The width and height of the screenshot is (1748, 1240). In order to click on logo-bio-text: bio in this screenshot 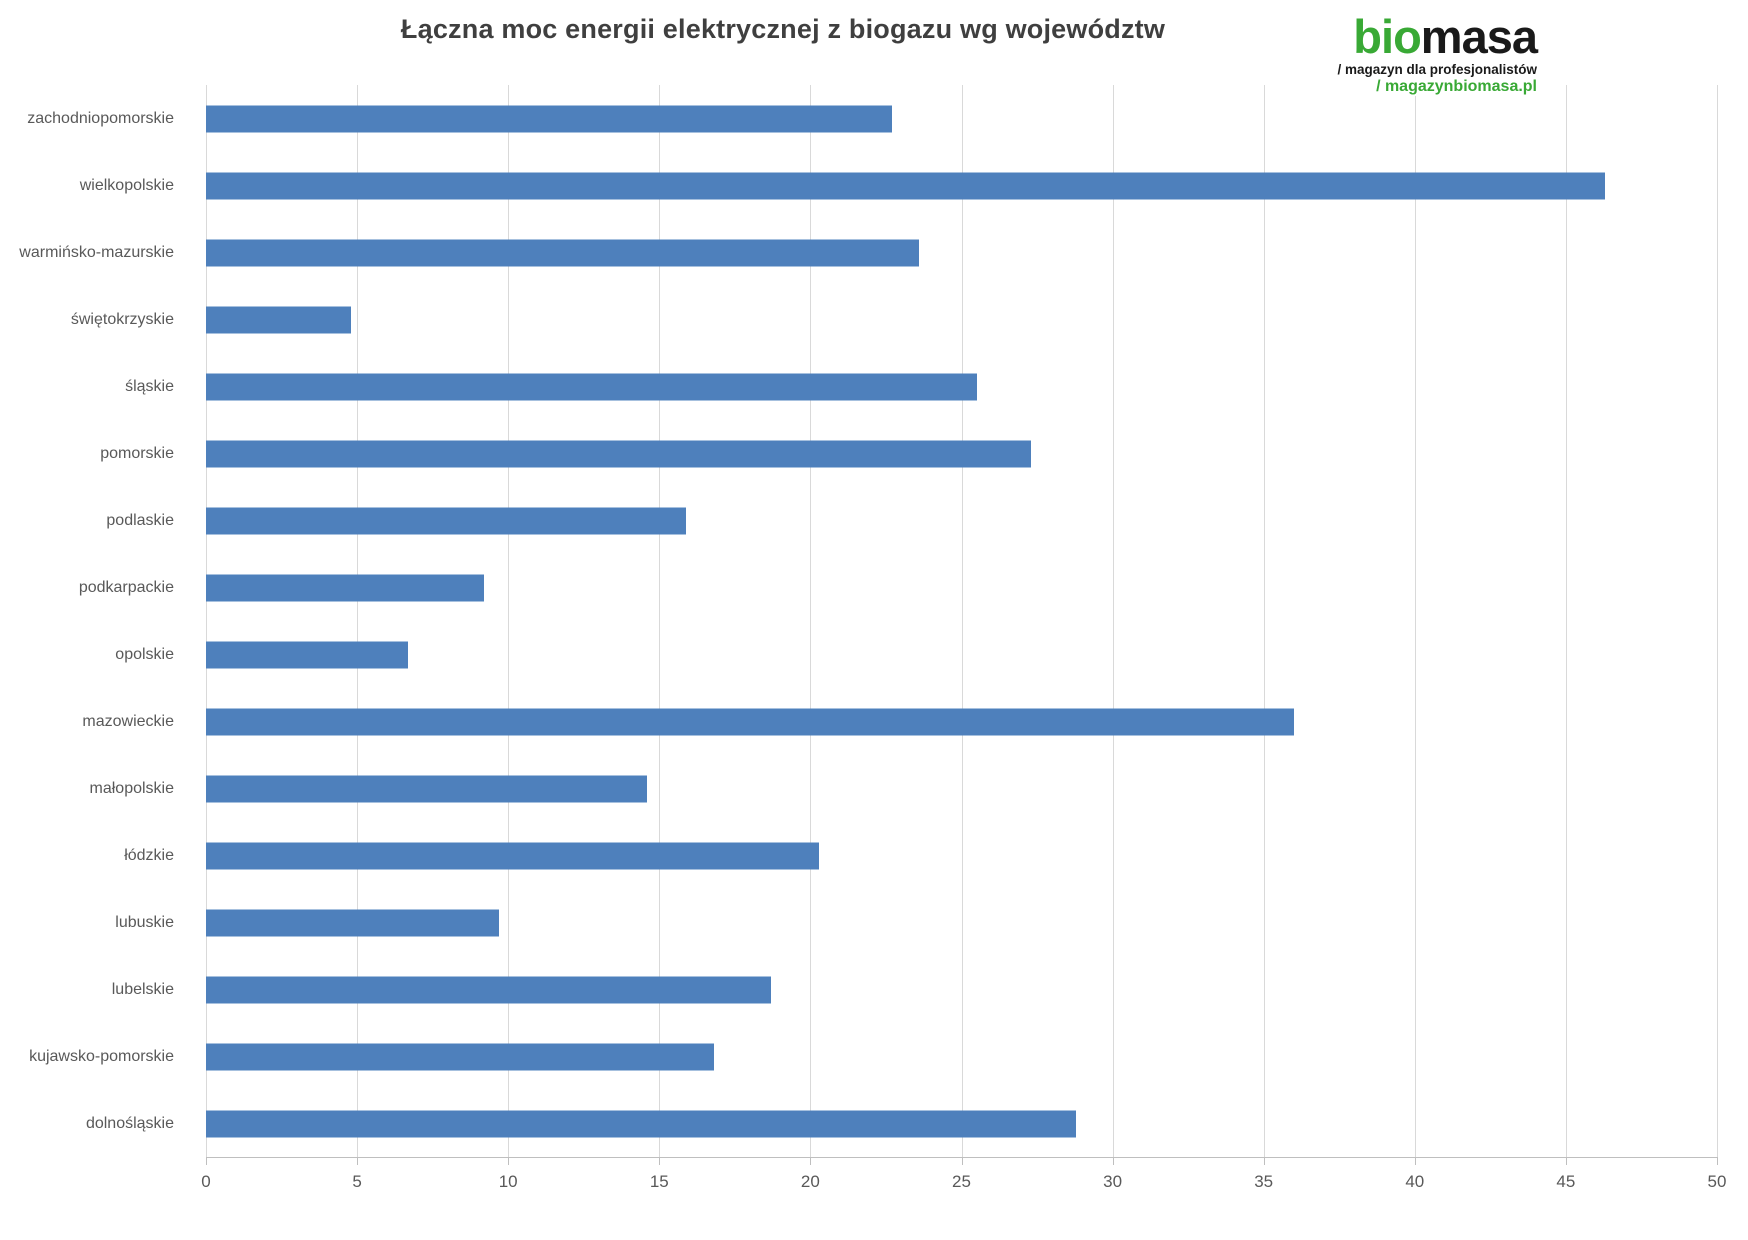, I will do `click(1387, 36)`.